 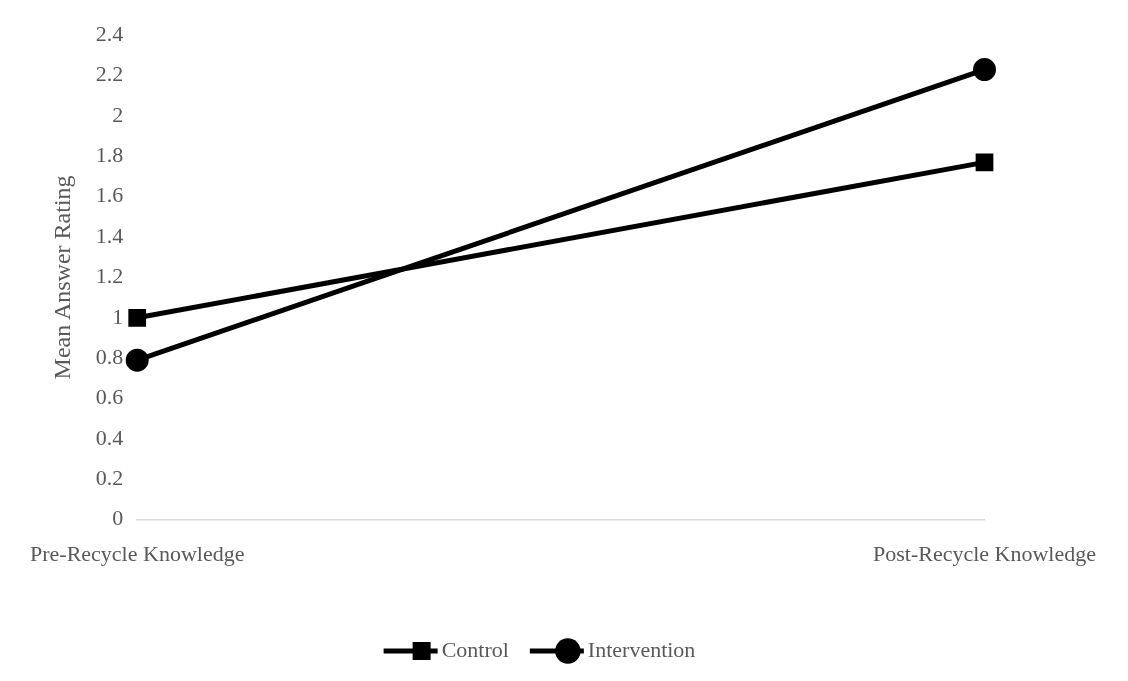 What do you see at coordinates (984, 553) in the screenshot?
I see `x-tick-label: Post-Recycle Knowledge` at bounding box center [984, 553].